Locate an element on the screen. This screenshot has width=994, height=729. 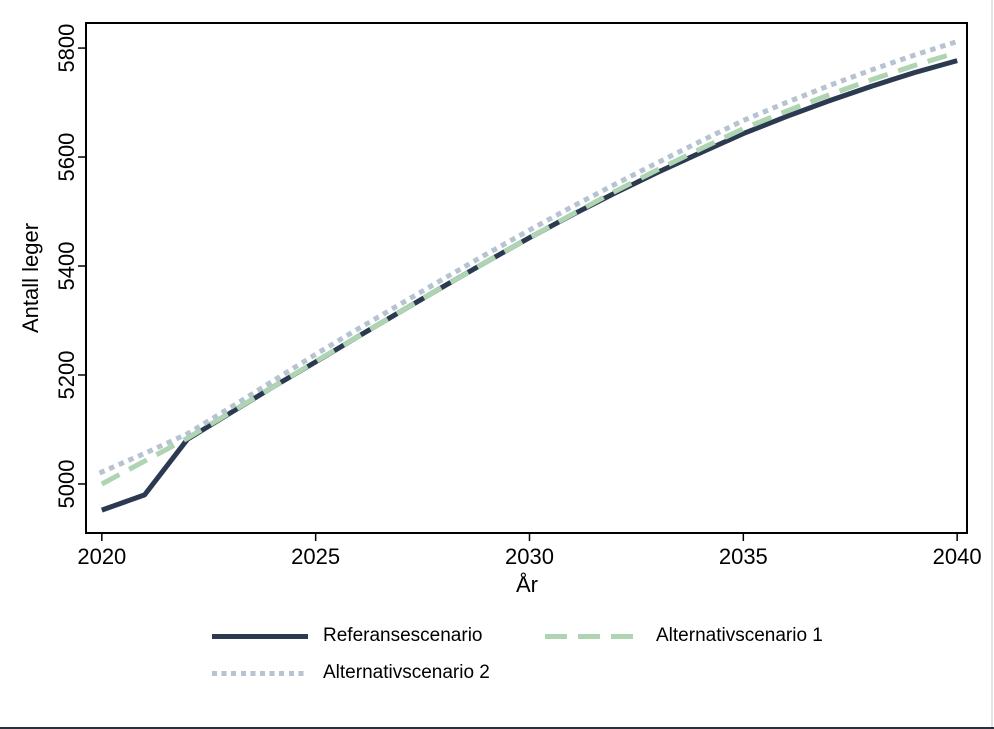
x-tick-label: 2025 is located at coordinates (315, 556).